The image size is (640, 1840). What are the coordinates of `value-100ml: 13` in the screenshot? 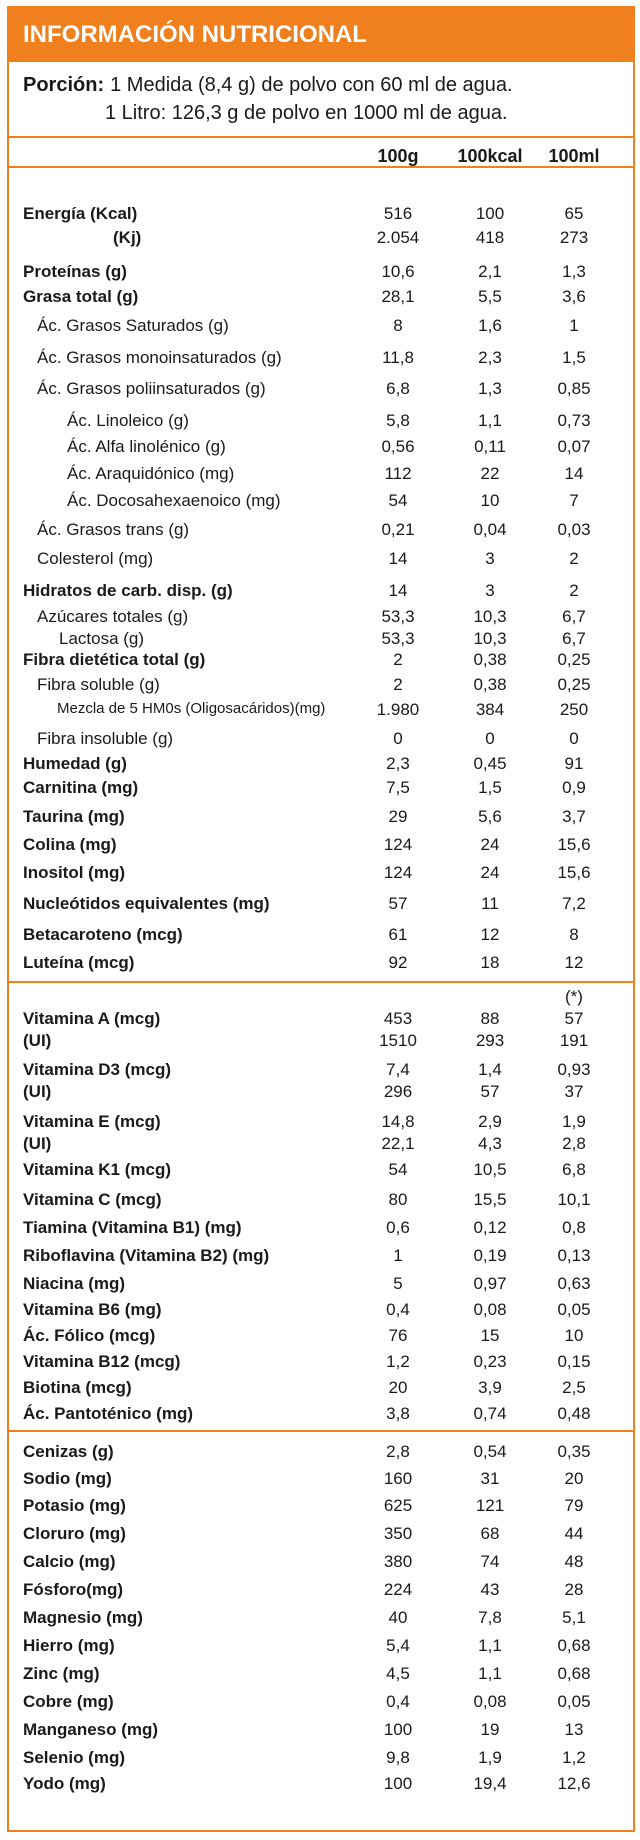 It's located at (574, 1729).